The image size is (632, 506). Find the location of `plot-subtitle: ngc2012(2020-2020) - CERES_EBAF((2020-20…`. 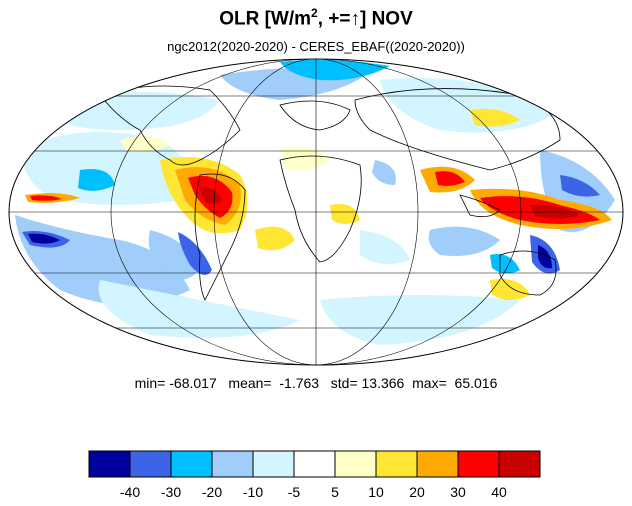

plot-subtitle: ngc2012(2020-2020) - CERES_EBAF((2020-20… is located at coordinates (316, 46).